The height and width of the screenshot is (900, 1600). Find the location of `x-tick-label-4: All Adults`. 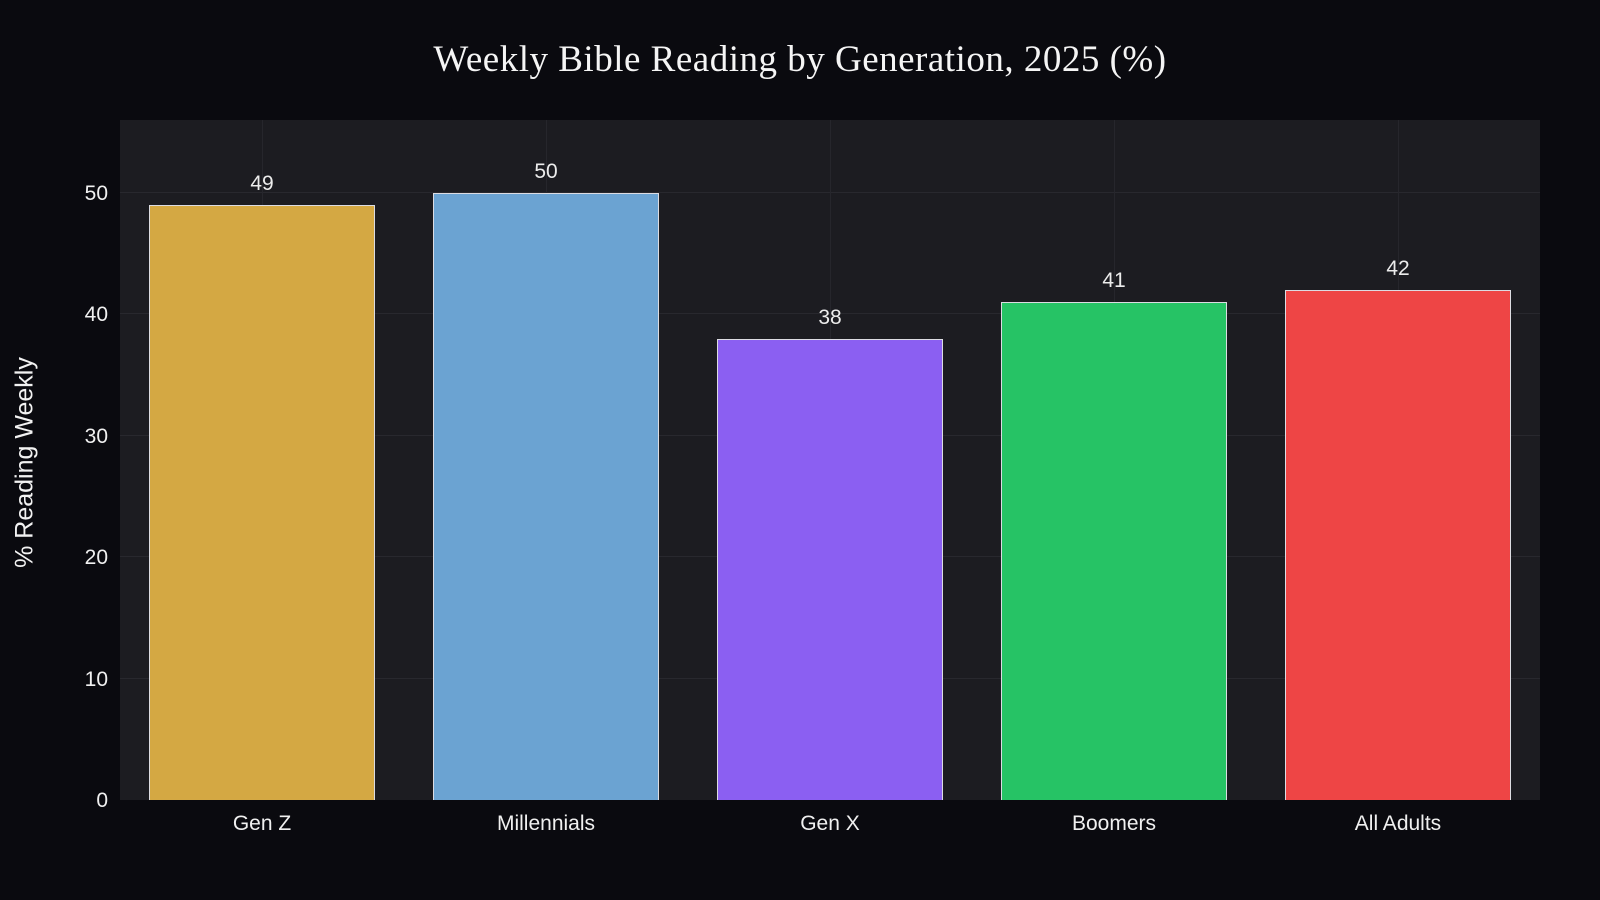

x-tick-label-4: All Adults is located at coordinates (1398, 823).